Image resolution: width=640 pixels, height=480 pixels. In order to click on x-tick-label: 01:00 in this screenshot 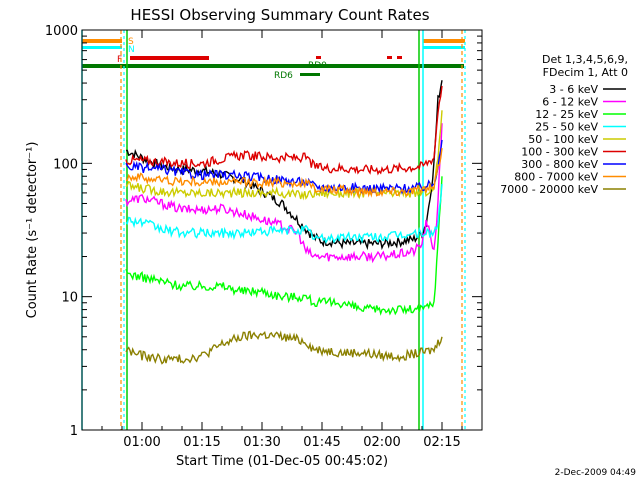, I will do `click(141, 442)`.